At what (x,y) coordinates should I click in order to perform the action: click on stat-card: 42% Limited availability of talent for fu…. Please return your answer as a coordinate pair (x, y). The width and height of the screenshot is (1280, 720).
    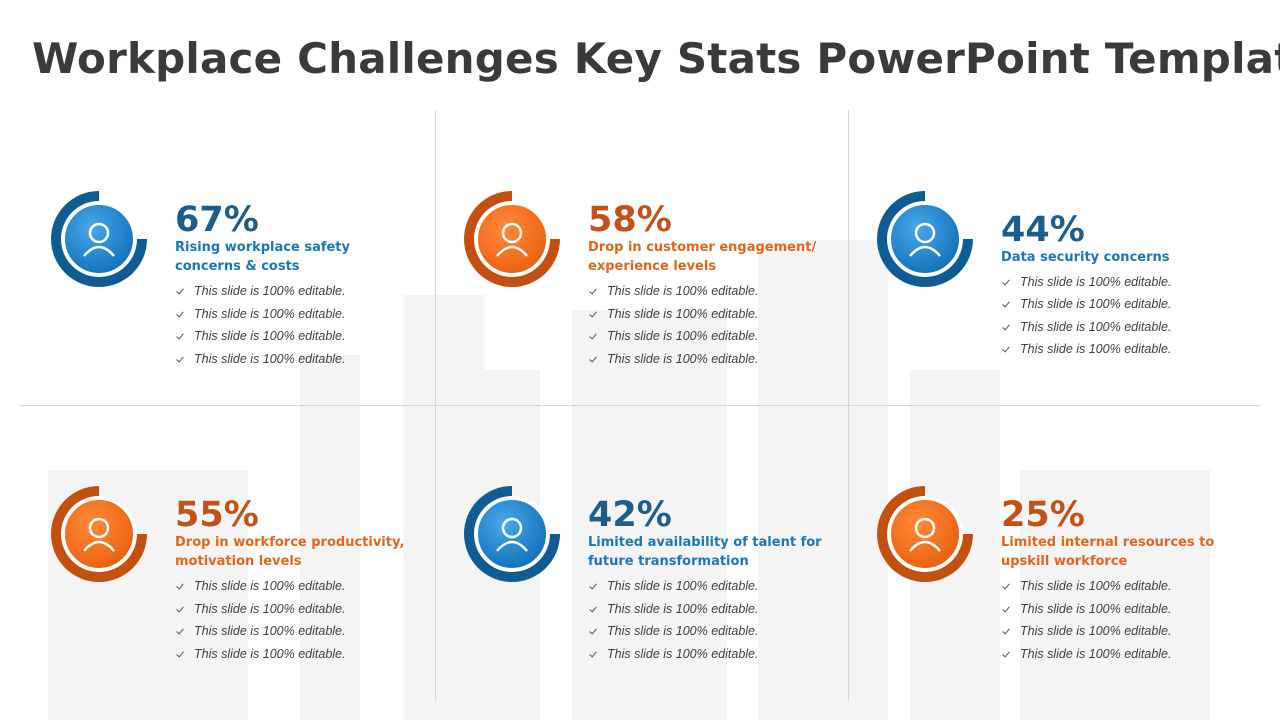
    Looking at the image, I should click on (641, 557).